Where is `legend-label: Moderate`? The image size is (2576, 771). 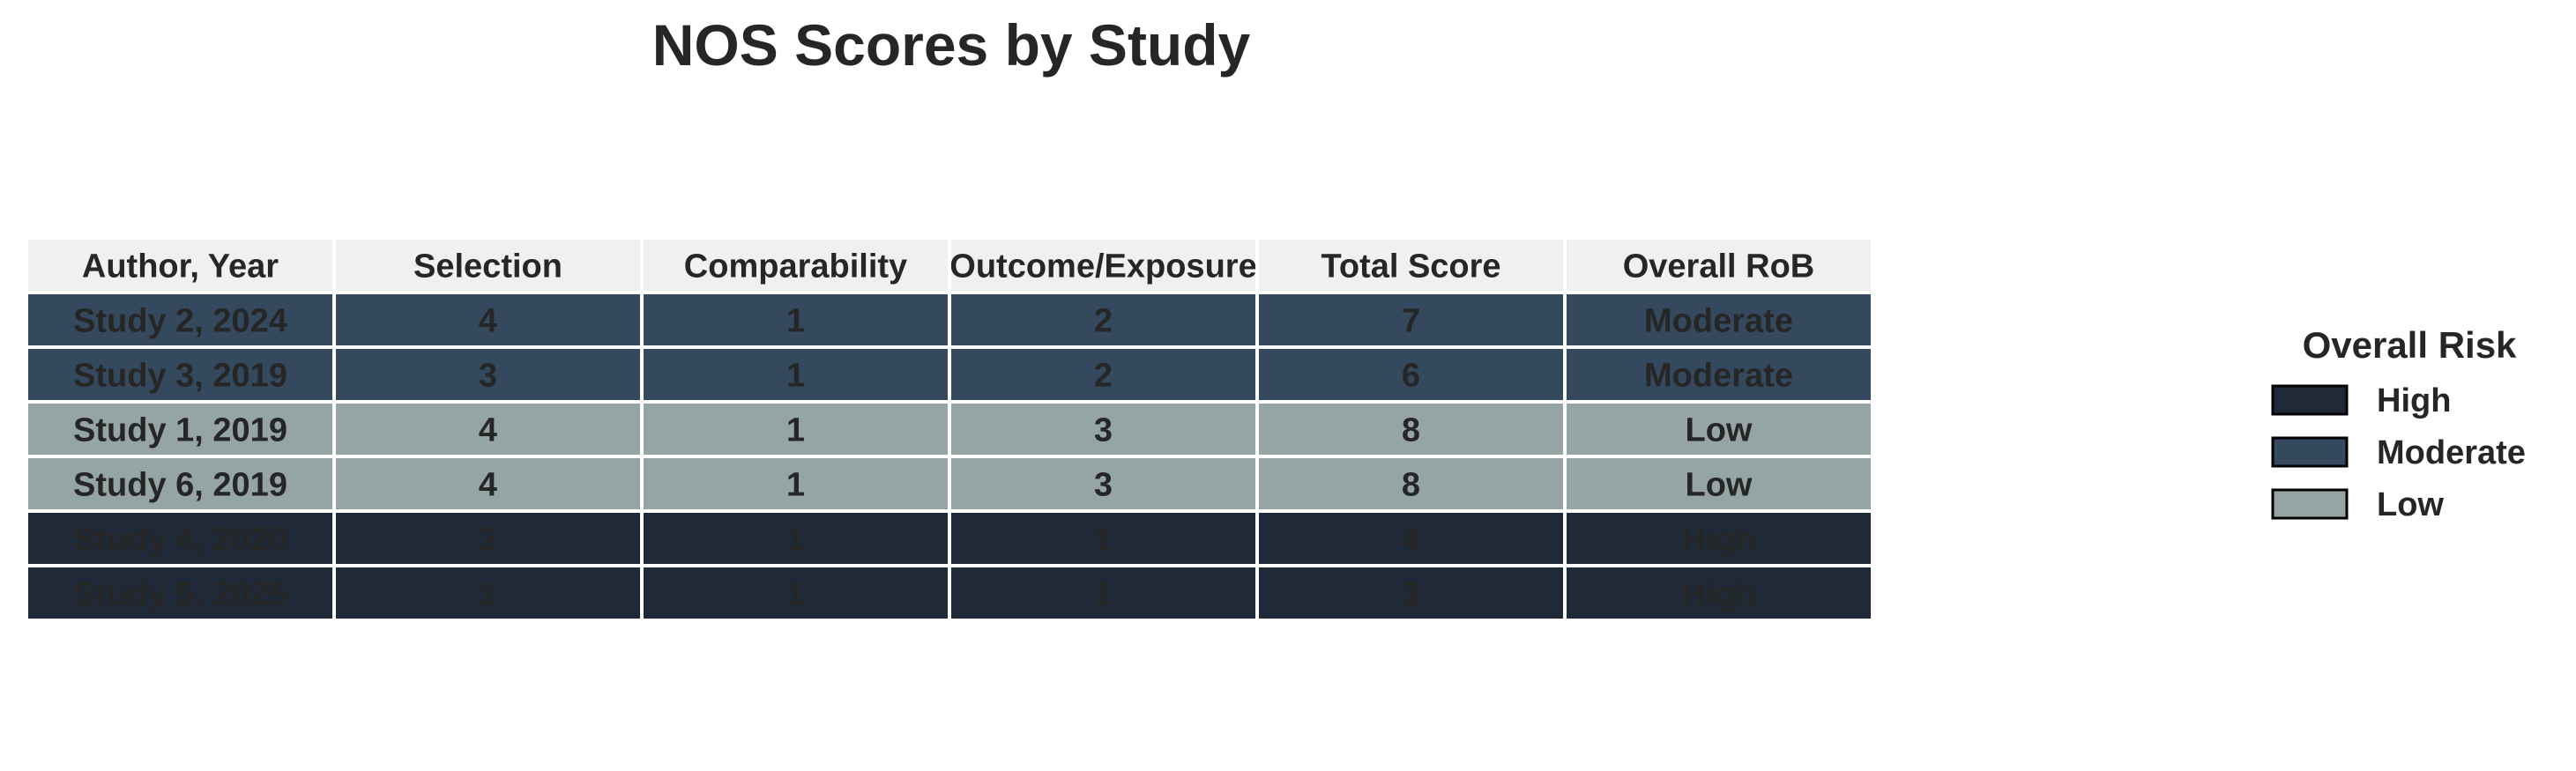 legend-label: Moderate is located at coordinates (2451, 452).